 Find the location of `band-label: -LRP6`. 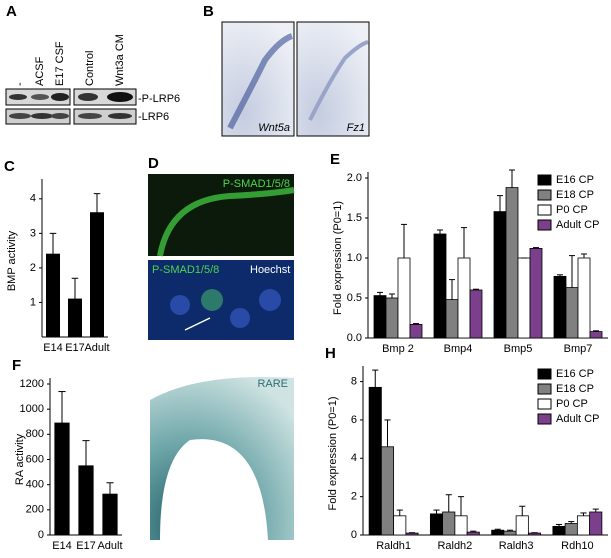

band-label: -LRP6 is located at coordinates (153, 117).